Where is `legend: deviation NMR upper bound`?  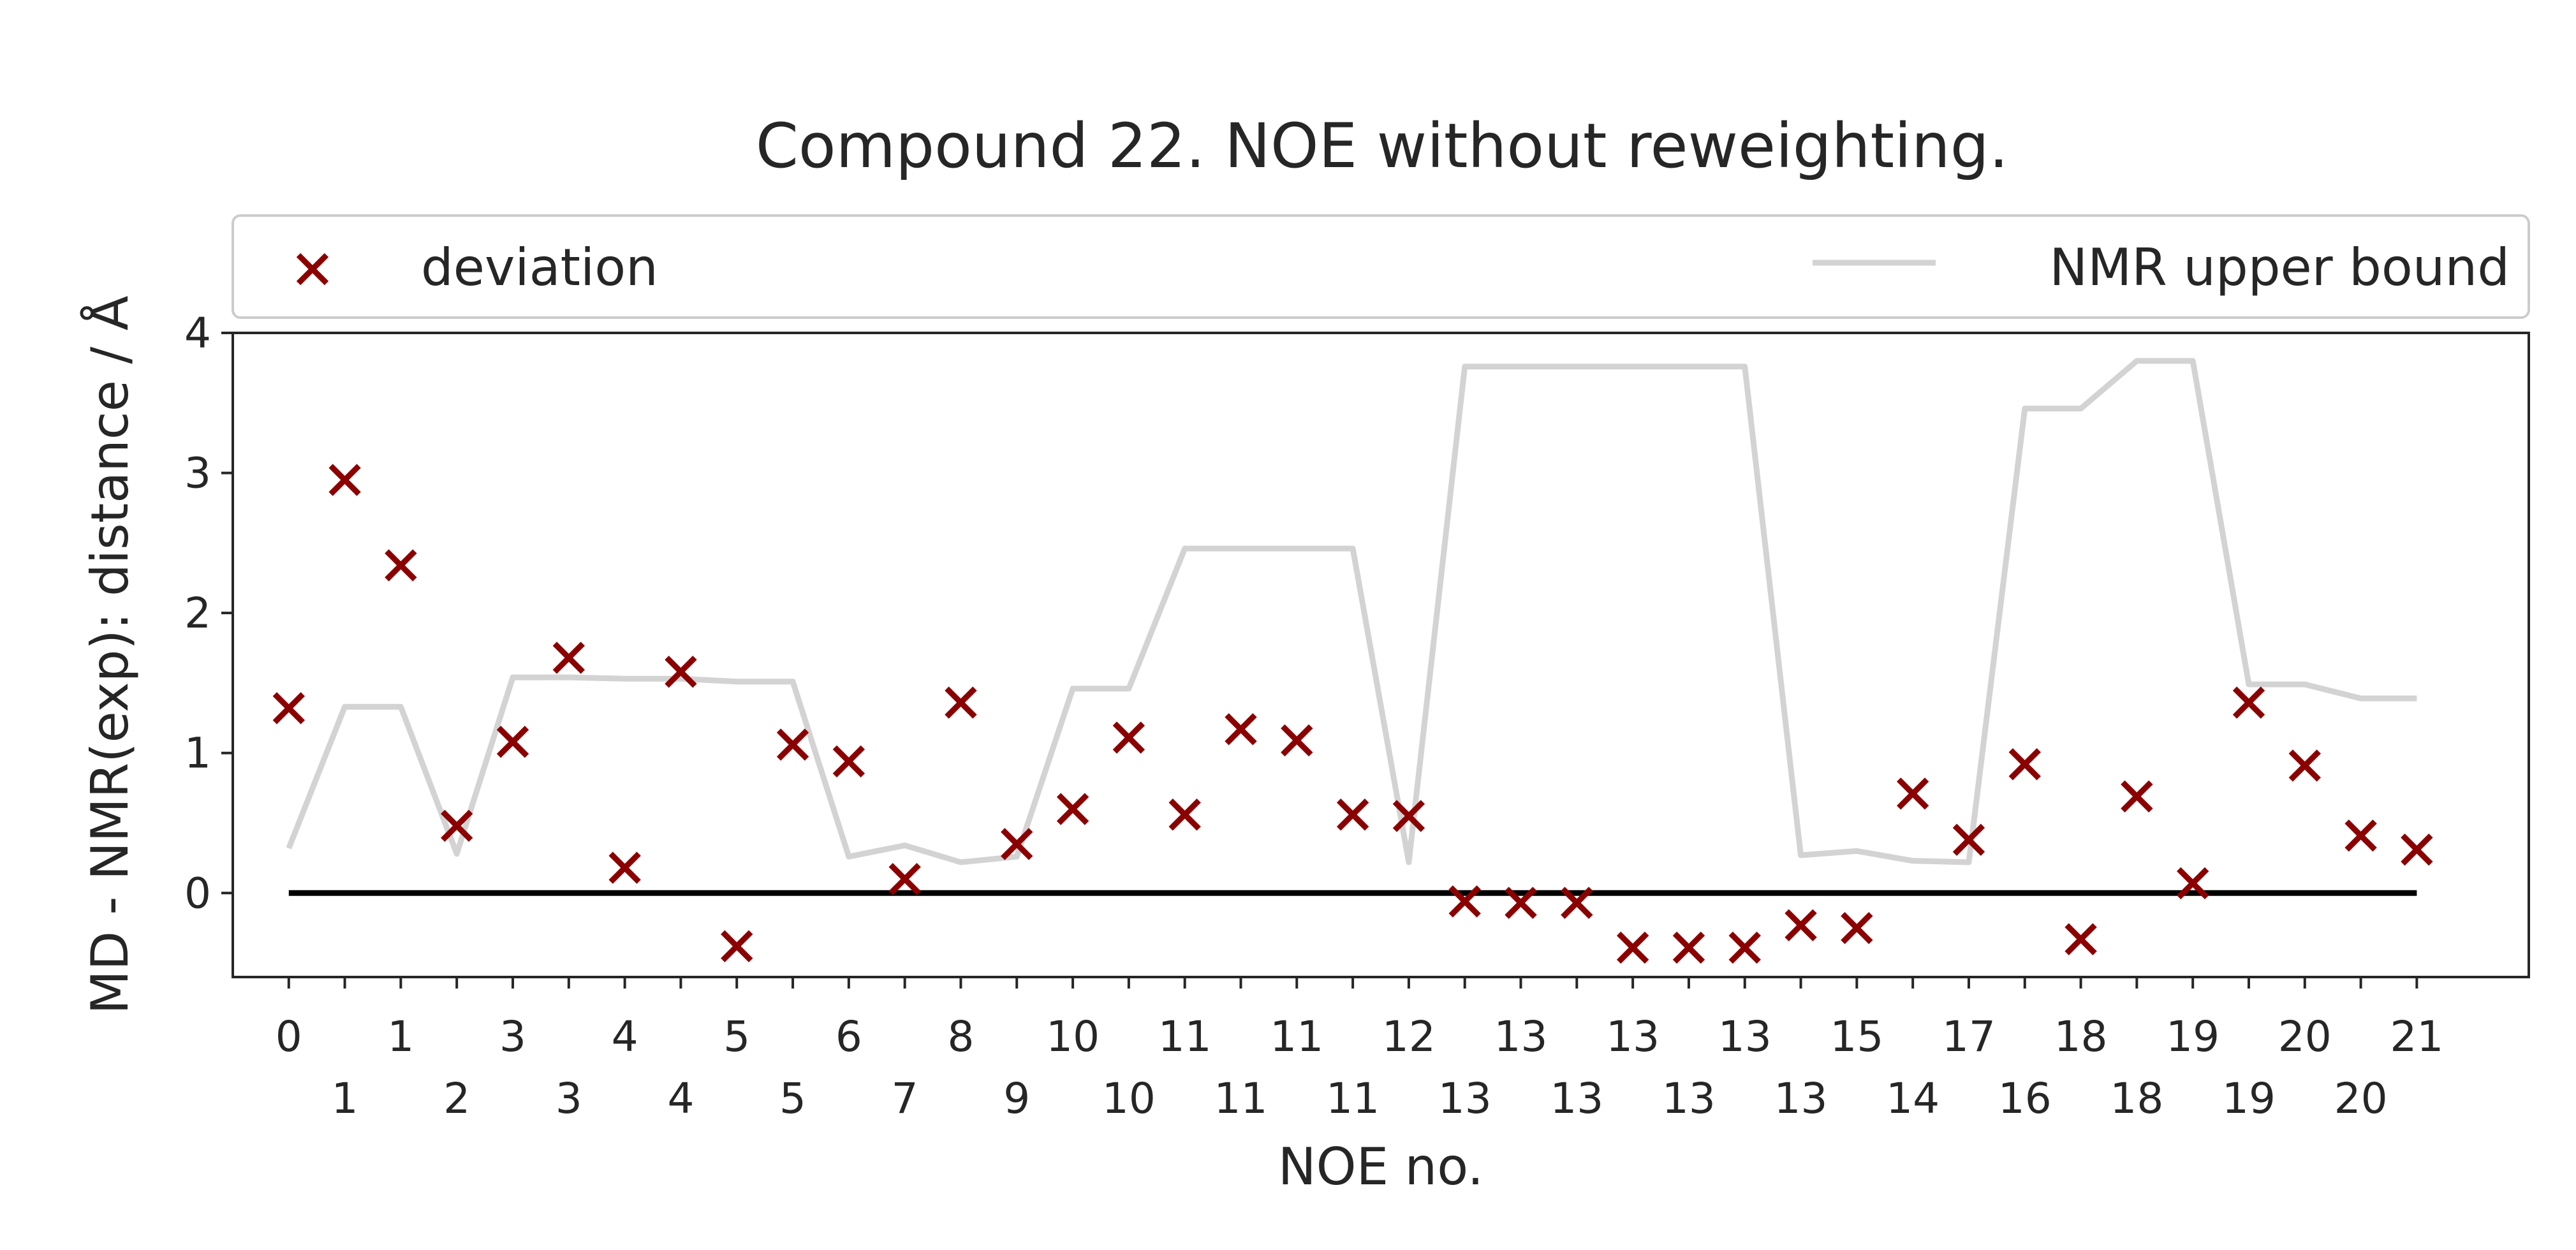 legend: deviation NMR upper bound is located at coordinates (1381, 266).